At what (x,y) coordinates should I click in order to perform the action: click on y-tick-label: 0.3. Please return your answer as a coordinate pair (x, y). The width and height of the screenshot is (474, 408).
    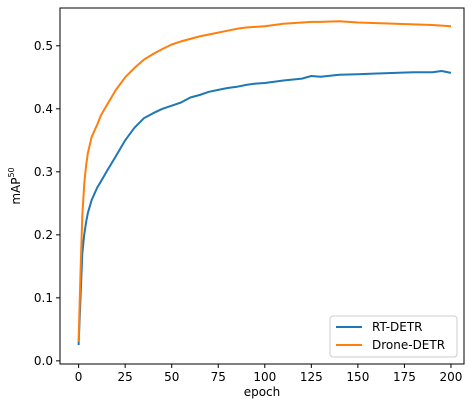
    Looking at the image, I should click on (43, 172).